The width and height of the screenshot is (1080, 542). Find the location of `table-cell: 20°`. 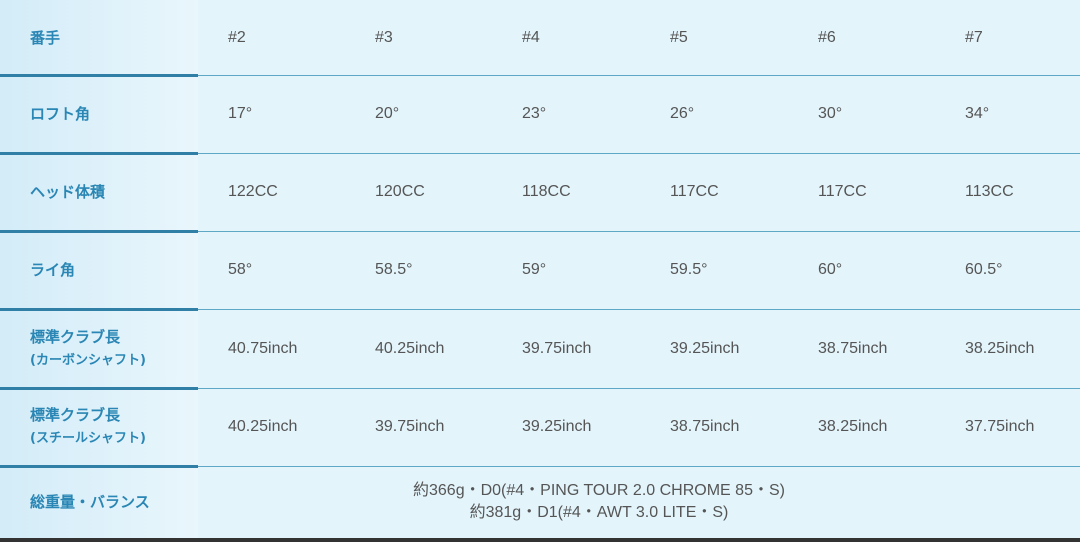

table-cell: 20° is located at coordinates (387, 113).